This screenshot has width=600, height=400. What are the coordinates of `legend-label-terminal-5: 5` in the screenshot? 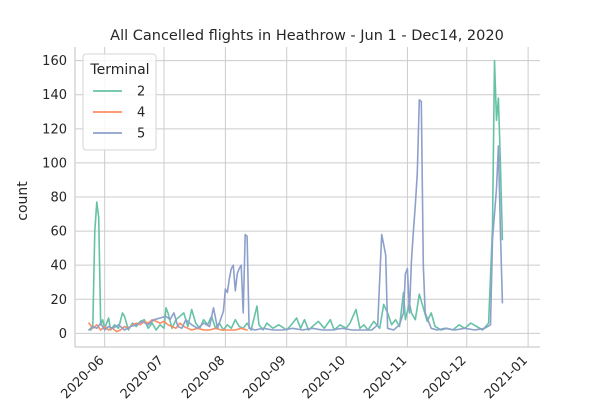 It's located at (141, 134).